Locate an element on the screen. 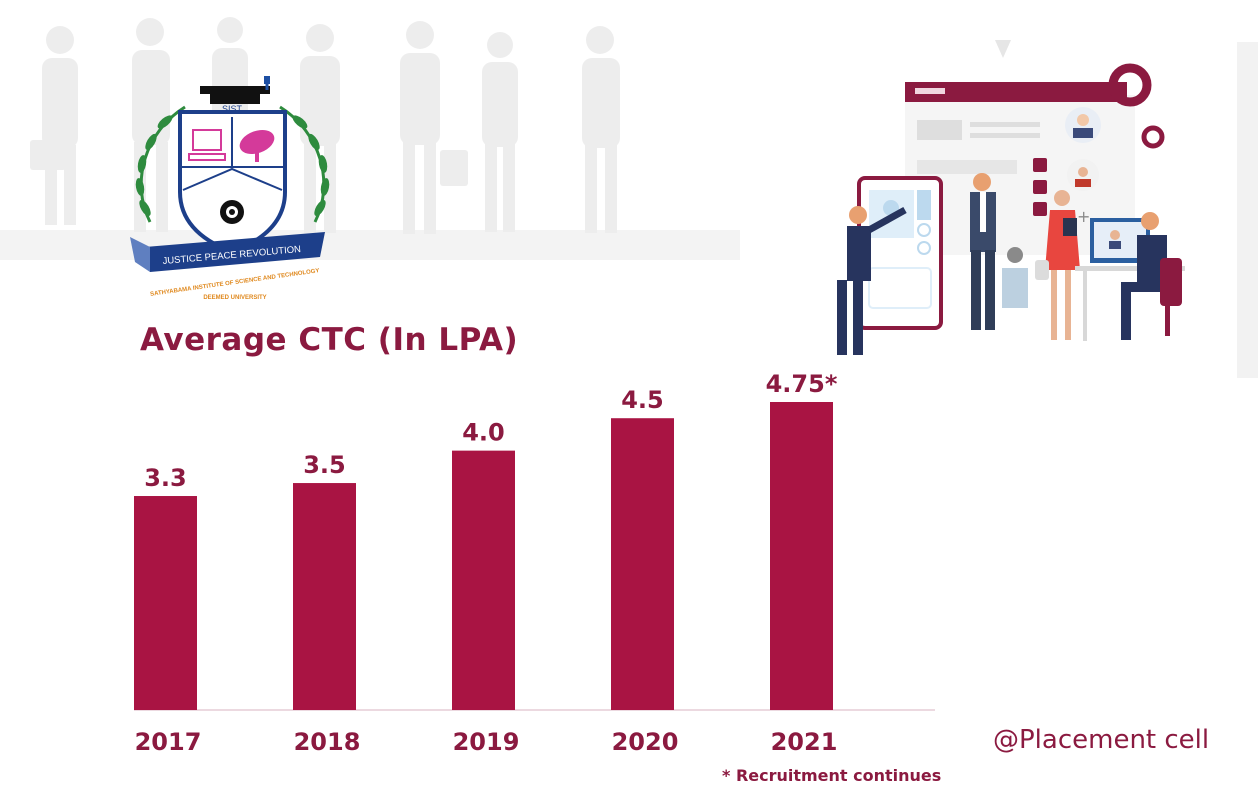  x-tick-label-2020: 2020 is located at coordinates (645, 742).